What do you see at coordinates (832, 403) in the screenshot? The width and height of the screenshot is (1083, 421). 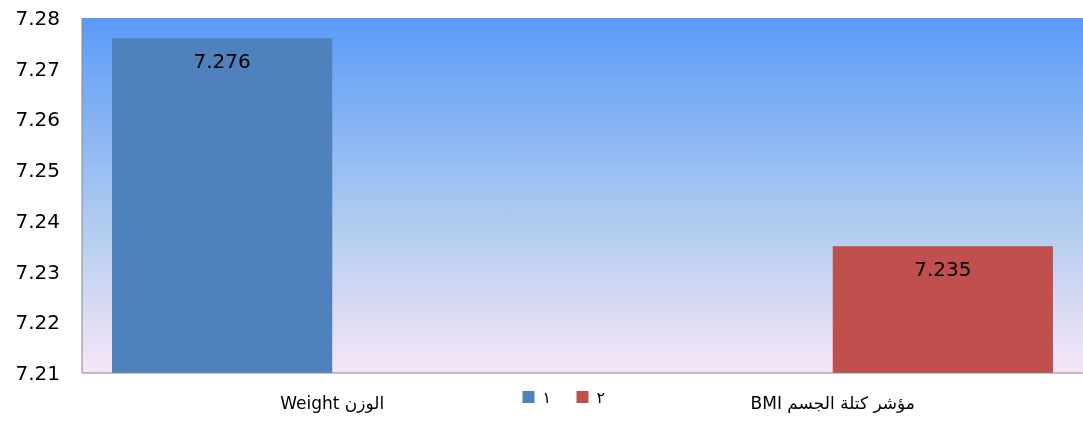 I see `x-tick-label: مؤشر كتلة الجسم BMI` at bounding box center [832, 403].